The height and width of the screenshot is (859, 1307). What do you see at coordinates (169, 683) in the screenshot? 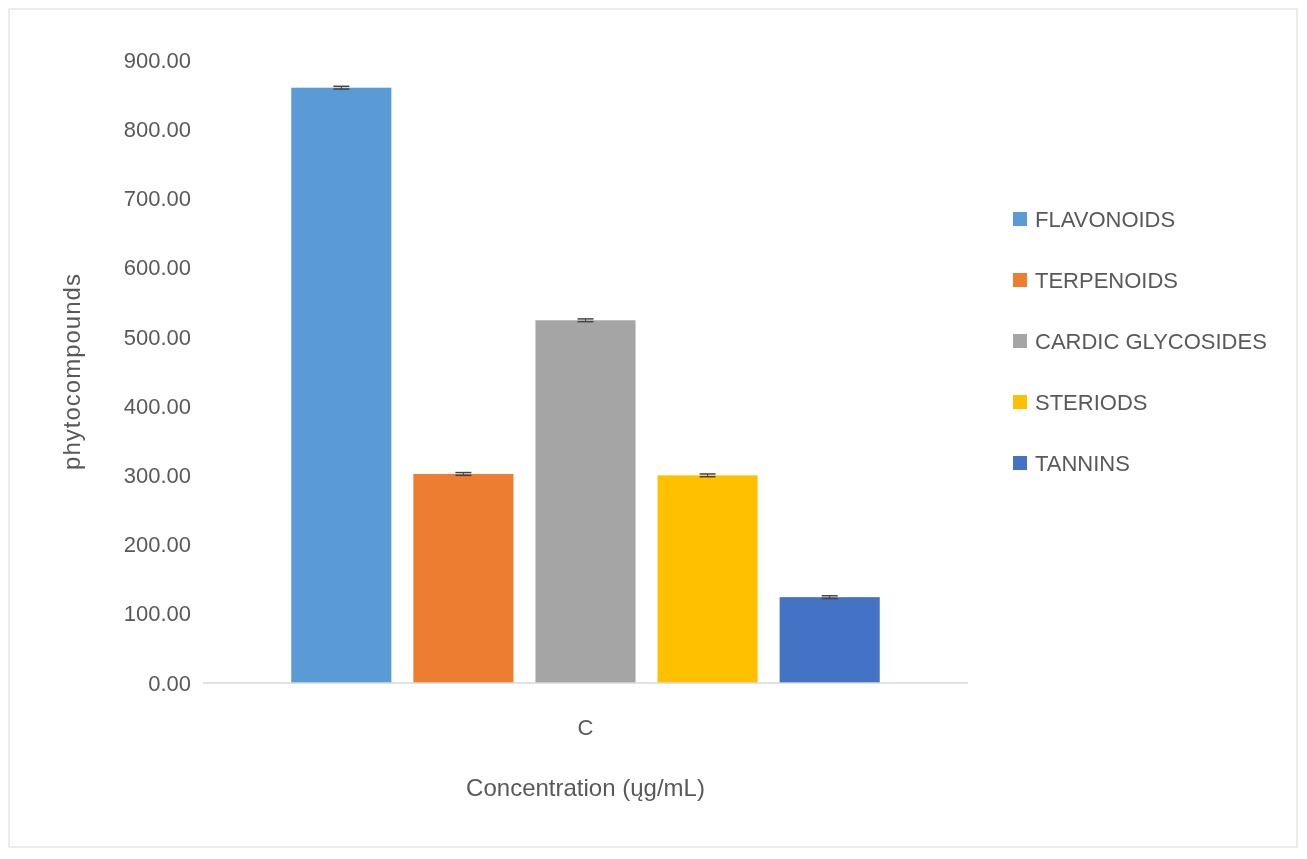
I see `y-tick-label: 0.00` at bounding box center [169, 683].